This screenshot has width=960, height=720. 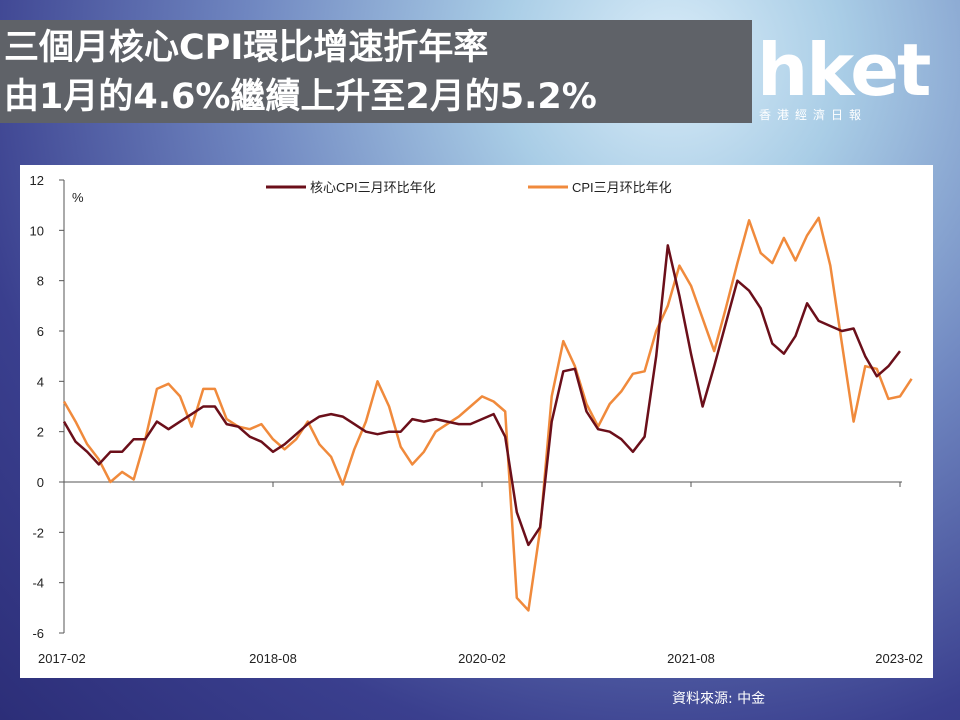 I want to click on title-line-1: 三個月核心CPI環比增速折年率, so click(x=246, y=48).